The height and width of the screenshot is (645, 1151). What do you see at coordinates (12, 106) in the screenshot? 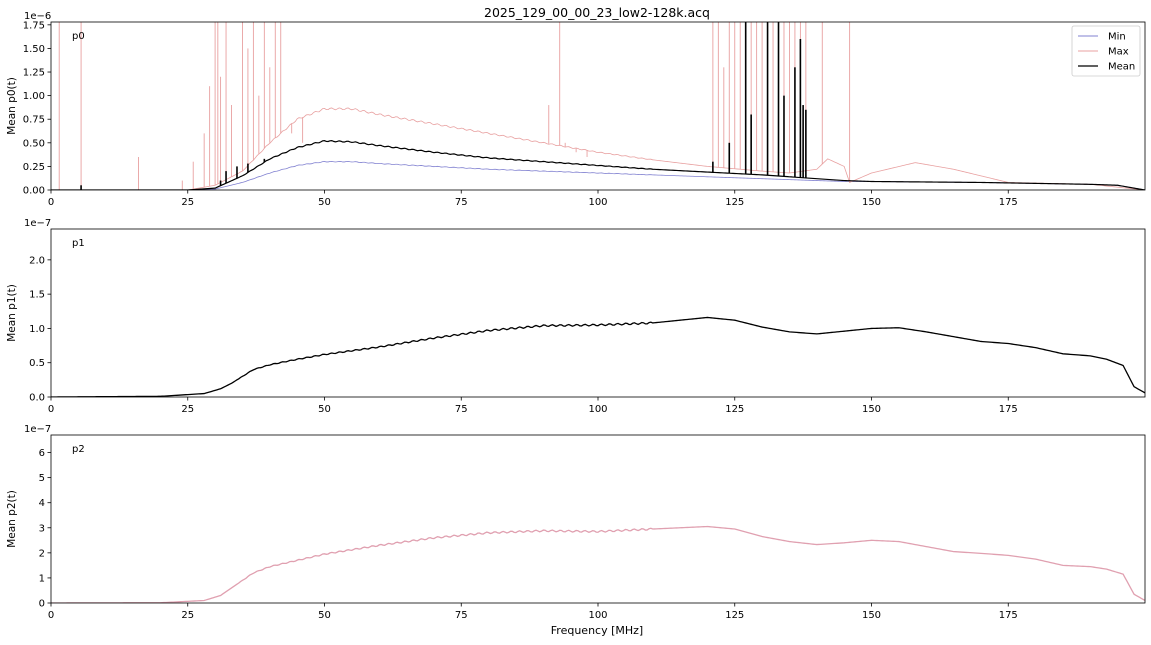
I see `y-axis-label: Mean p0(t)` at bounding box center [12, 106].